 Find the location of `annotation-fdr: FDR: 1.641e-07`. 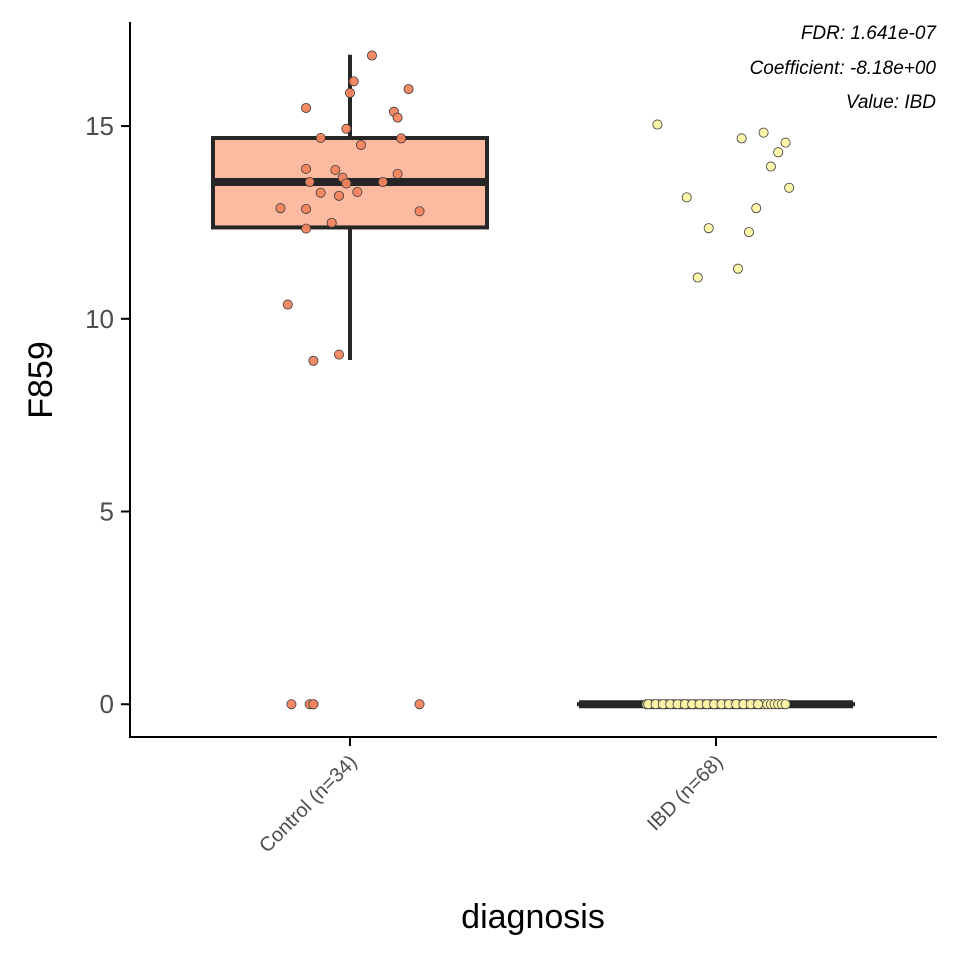

annotation-fdr: FDR: 1.641e-07 is located at coordinates (869, 33).